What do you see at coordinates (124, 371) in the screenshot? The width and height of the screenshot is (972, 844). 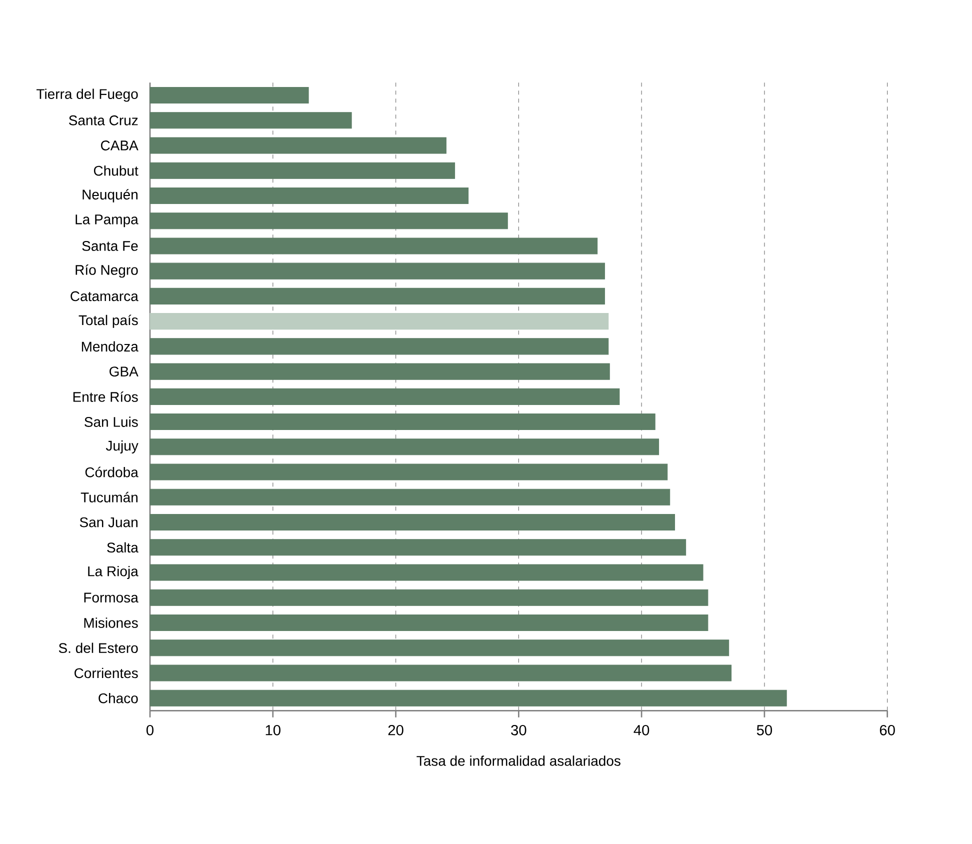 I see `y-tick-label: GBA` at bounding box center [124, 371].